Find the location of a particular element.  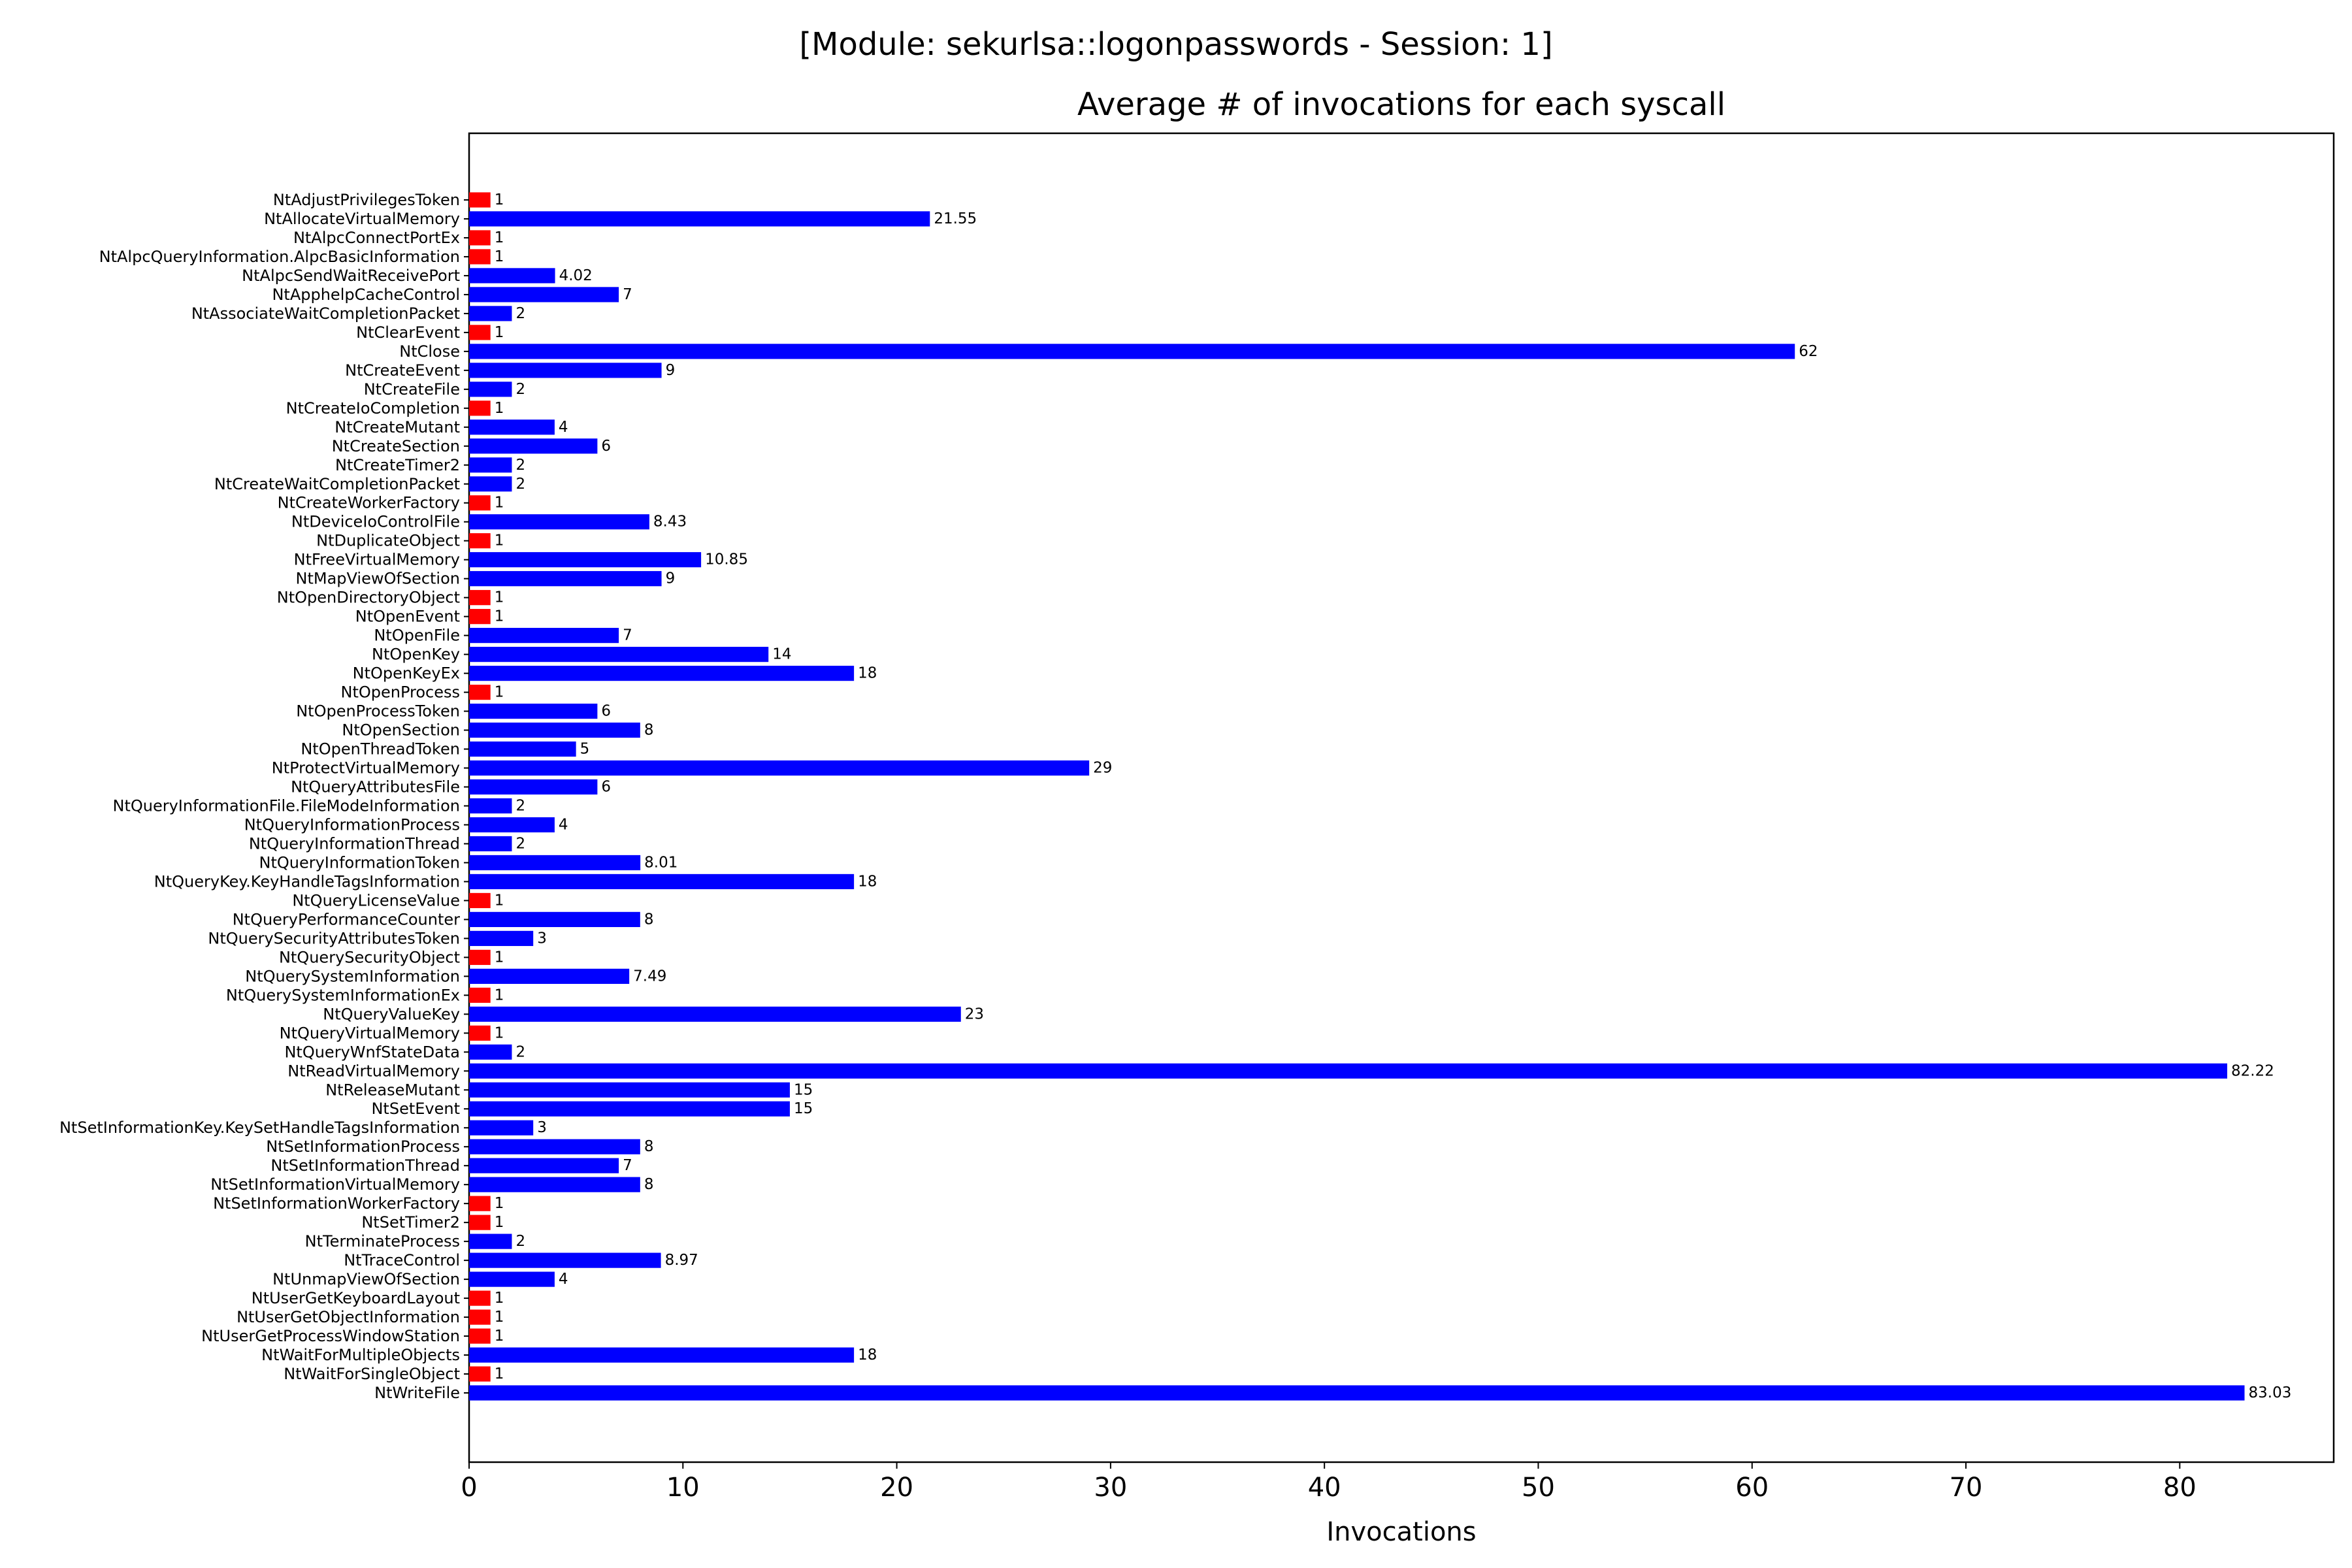

y-tick-label: NtQueryVirtualMemory is located at coordinates (370, 1033).